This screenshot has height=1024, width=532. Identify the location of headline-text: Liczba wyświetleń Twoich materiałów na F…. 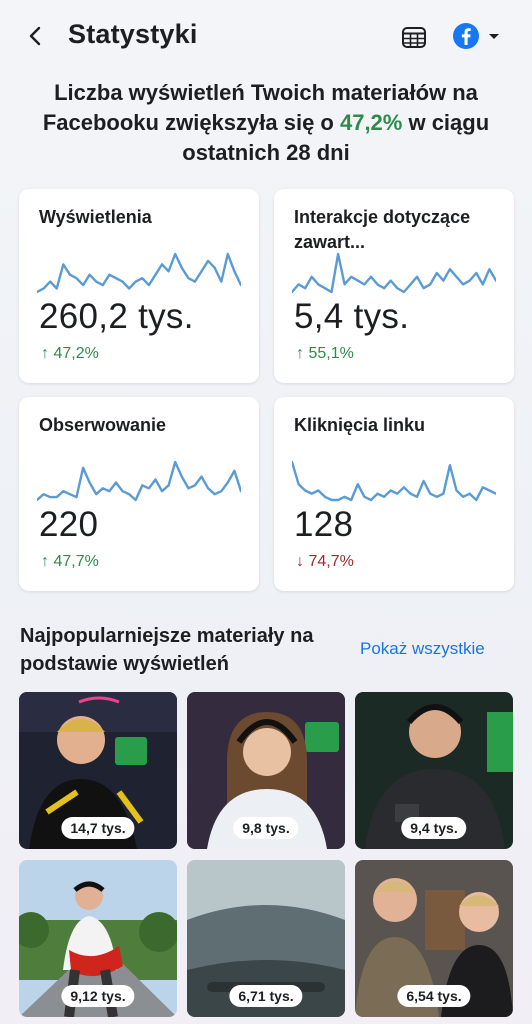
(260, 107).